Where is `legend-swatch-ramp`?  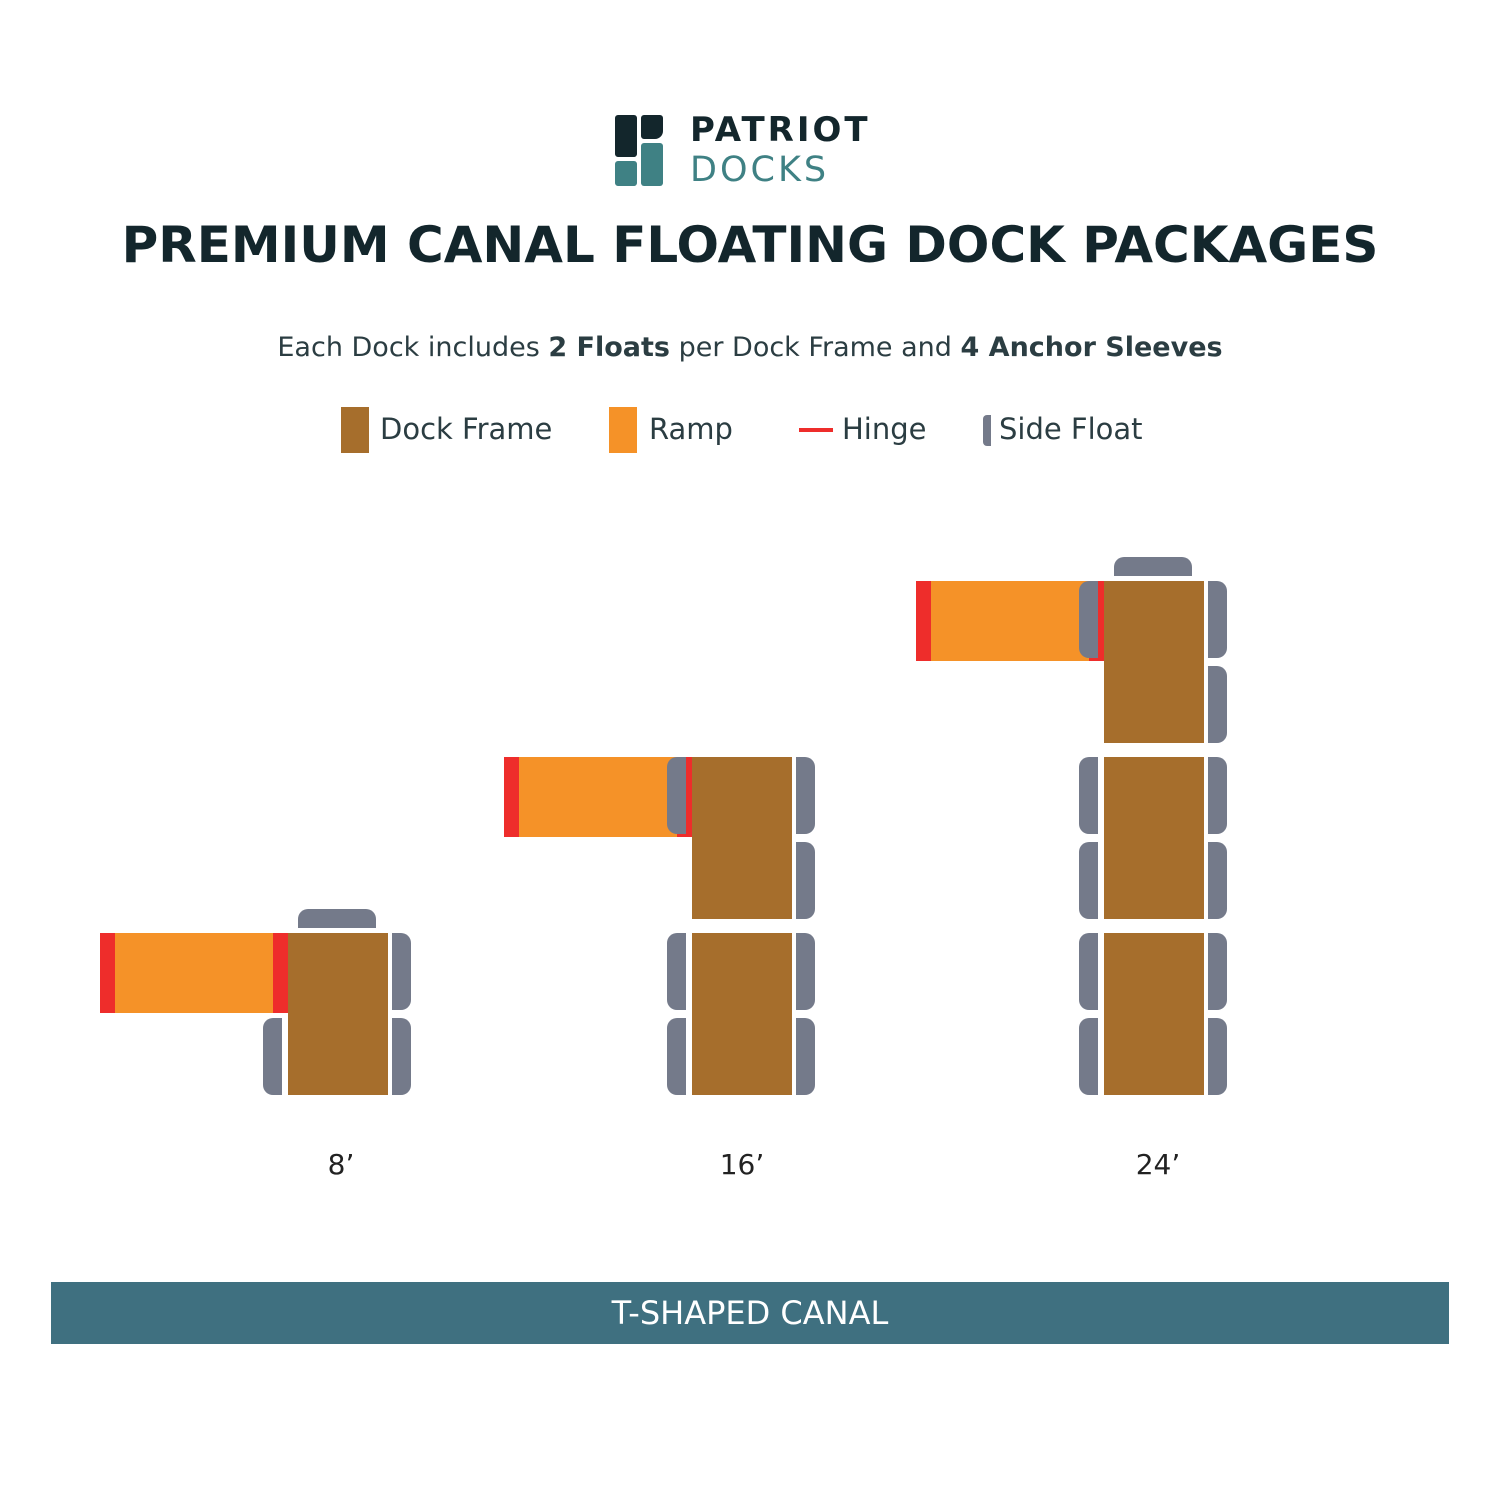
legend-swatch-ramp is located at coordinates (623, 430).